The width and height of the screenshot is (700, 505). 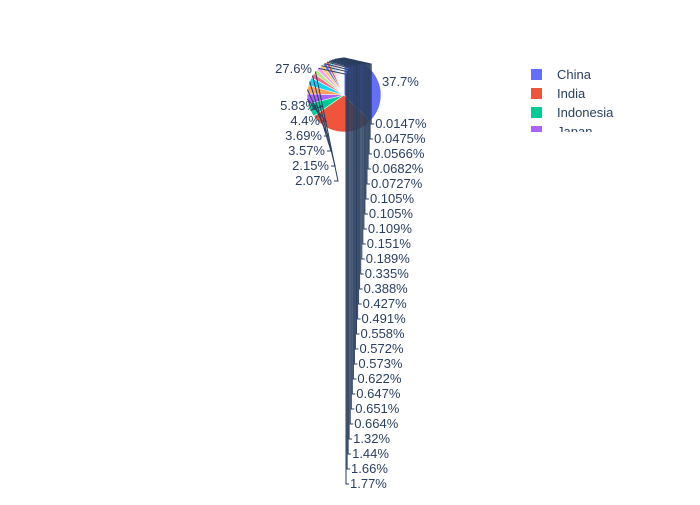 What do you see at coordinates (397, 183) in the screenshot?
I see `slice-label: 0.0727%` at bounding box center [397, 183].